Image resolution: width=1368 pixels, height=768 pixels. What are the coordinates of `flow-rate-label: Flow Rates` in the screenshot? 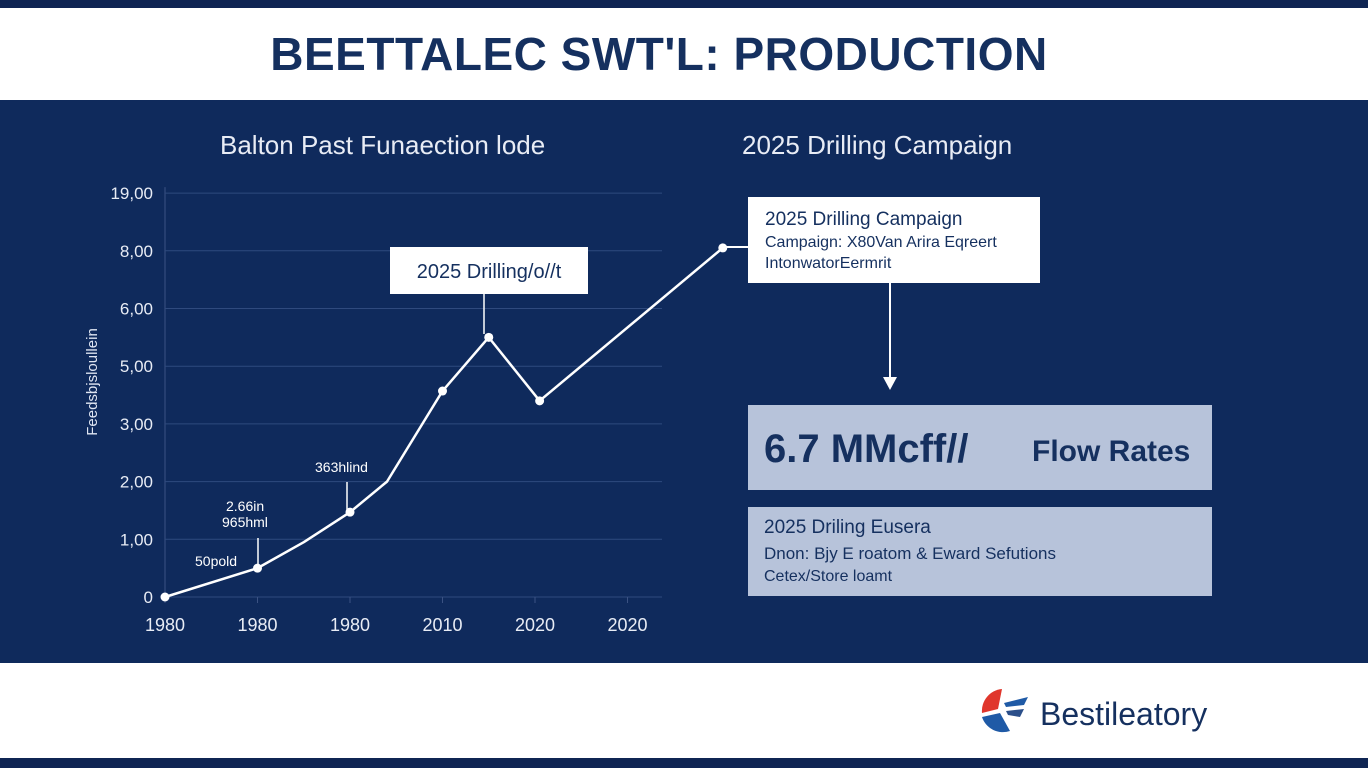 It's located at (1111, 451).